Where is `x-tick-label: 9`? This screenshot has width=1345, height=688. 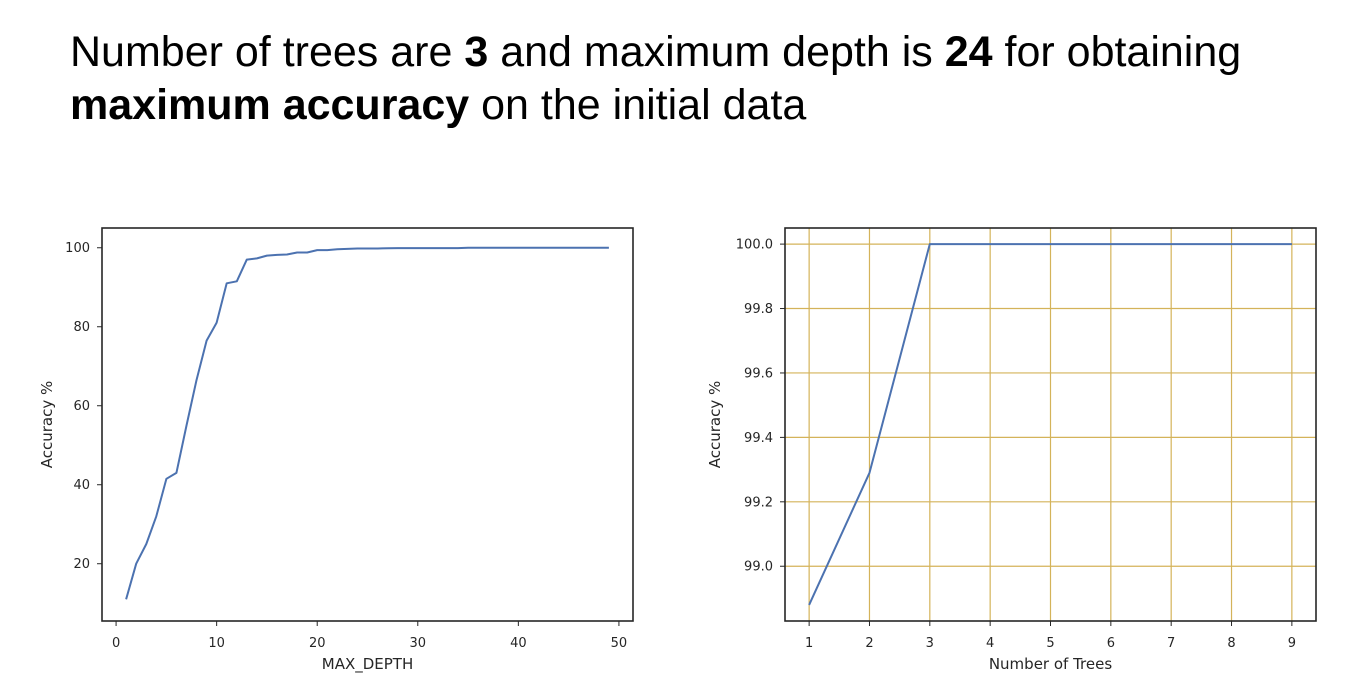 x-tick-label: 9 is located at coordinates (1292, 643).